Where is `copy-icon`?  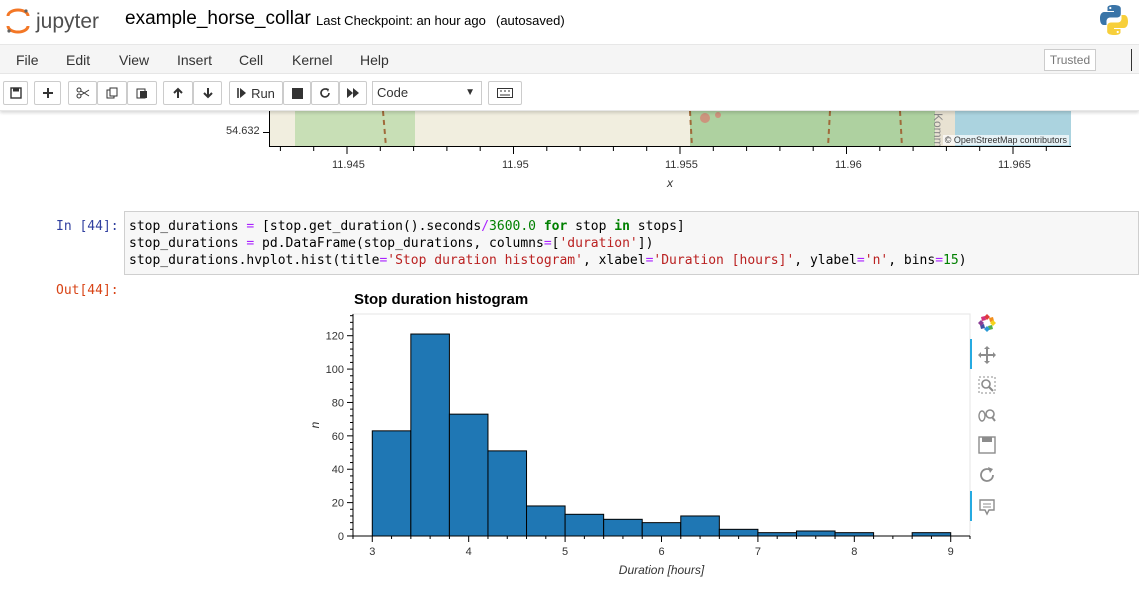
copy-icon is located at coordinates (112, 93).